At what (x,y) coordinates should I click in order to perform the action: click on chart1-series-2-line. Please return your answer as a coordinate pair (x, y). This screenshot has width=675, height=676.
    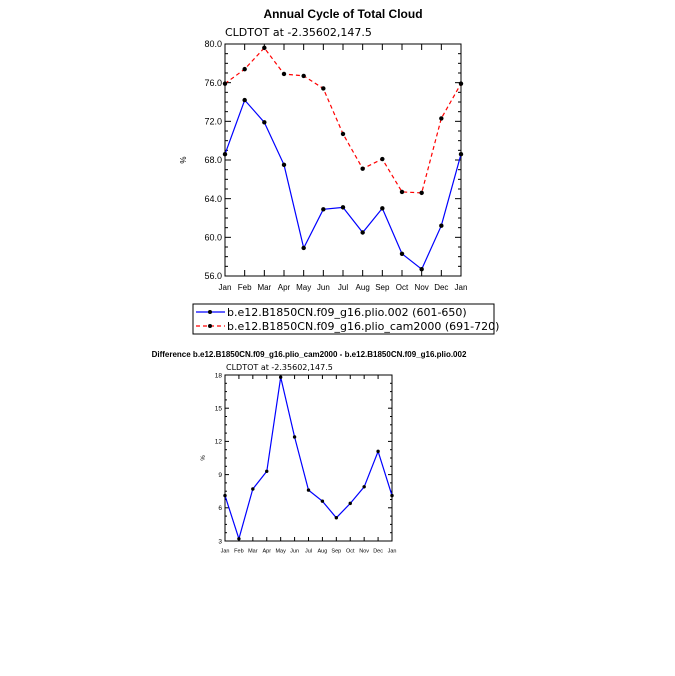
    Looking at the image, I should click on (343, 120).